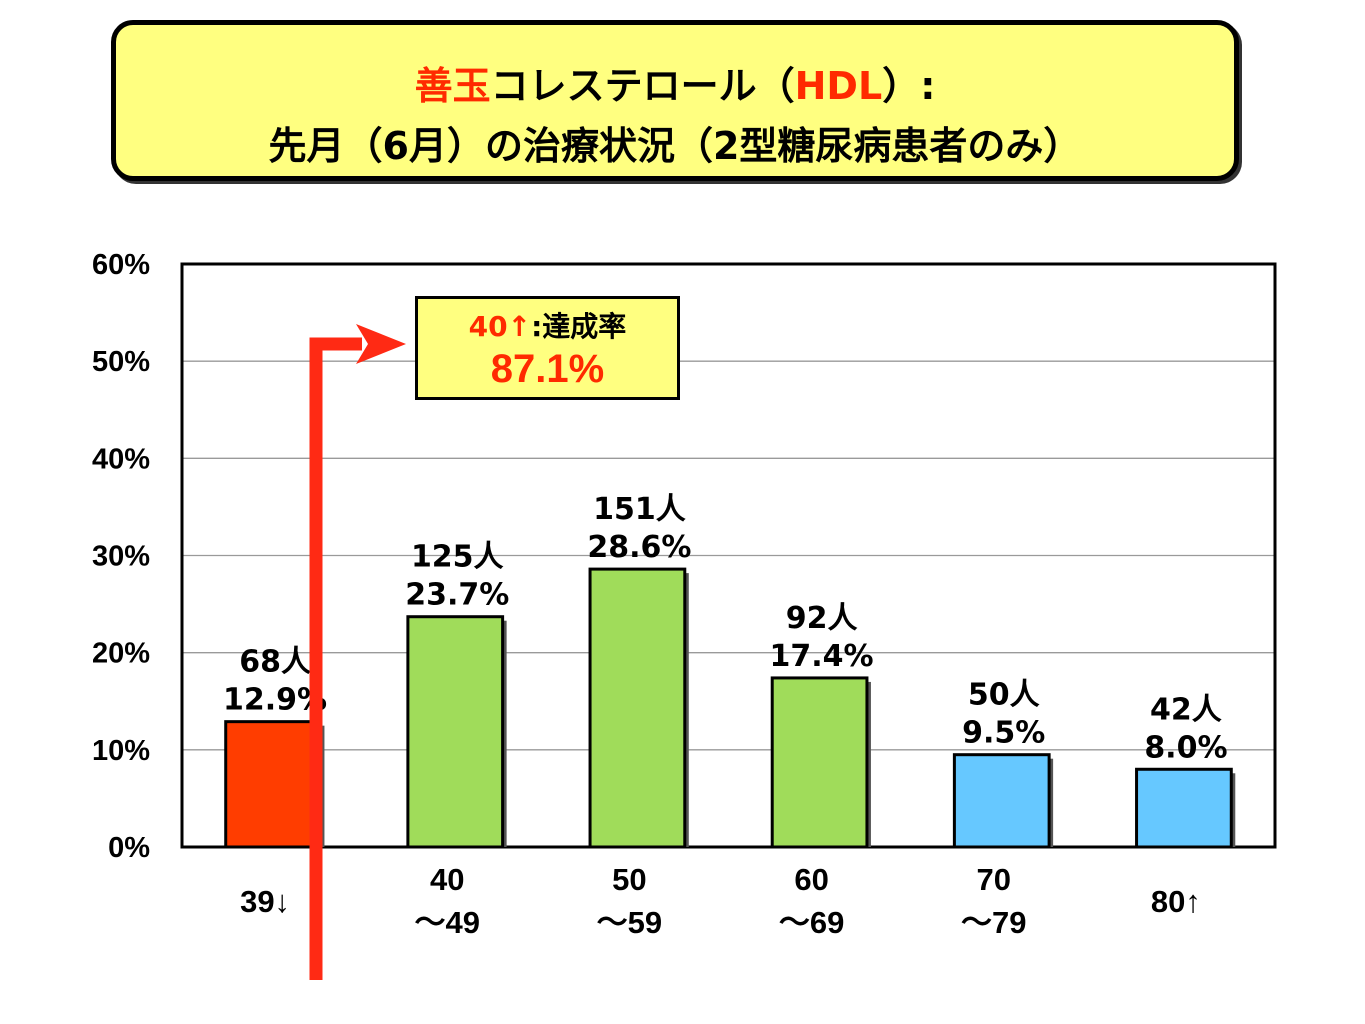  I want to click on x-tick-label: 60, so click(811, 879).